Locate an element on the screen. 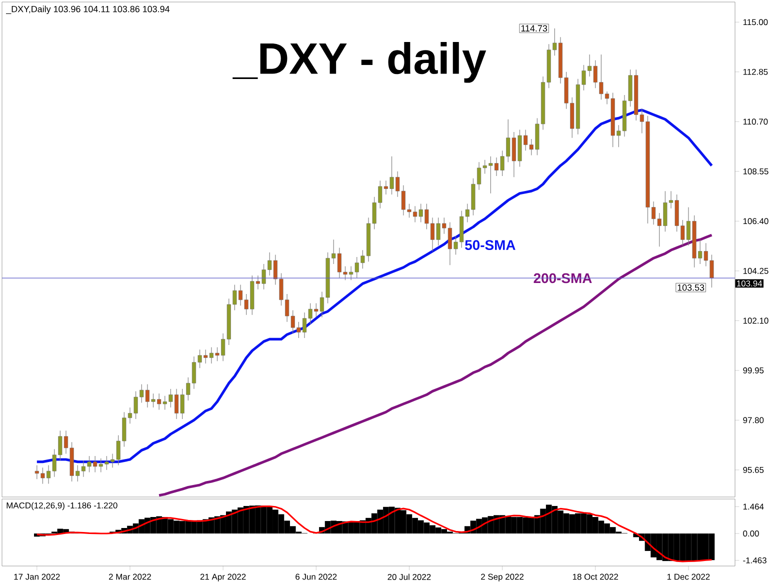 Image resolution: width=782 pixels, height=587 pixels. y-tick-label: 108.55 is located at coordinates (755, 171).